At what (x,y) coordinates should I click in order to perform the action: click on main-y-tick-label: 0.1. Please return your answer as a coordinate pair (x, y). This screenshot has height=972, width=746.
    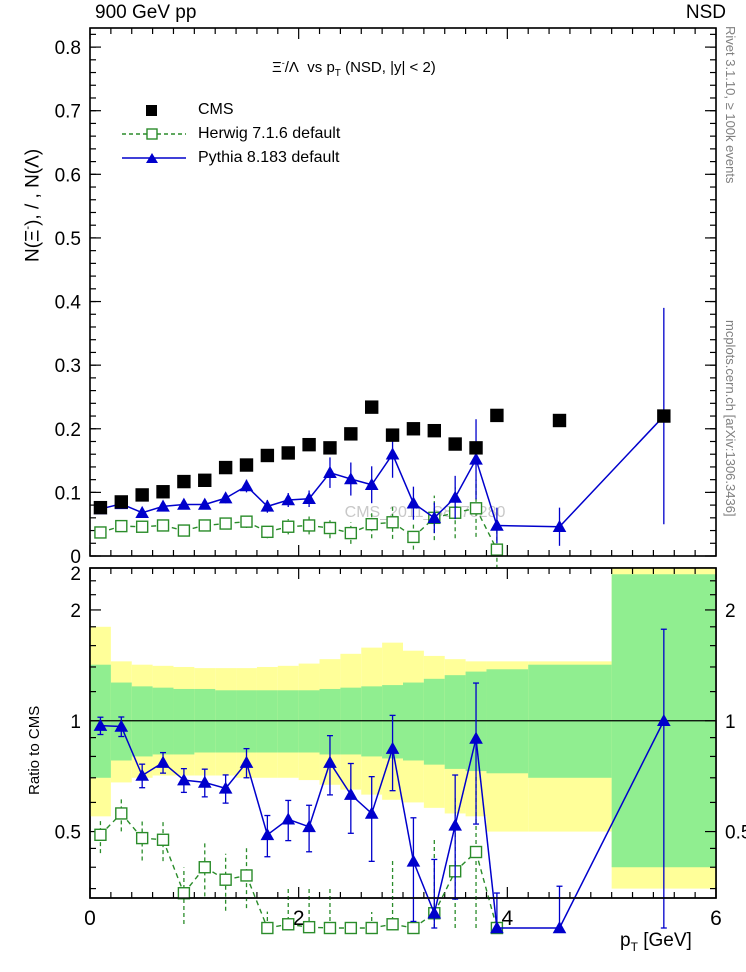
    Looking at the image, I should click on (68, 493).